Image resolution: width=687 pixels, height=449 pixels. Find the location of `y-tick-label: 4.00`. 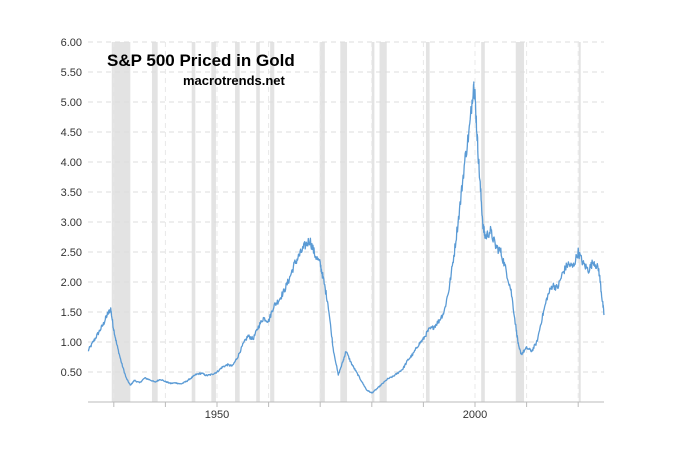

y-tick-label: 4.00 is located at coordinates (71, 163).